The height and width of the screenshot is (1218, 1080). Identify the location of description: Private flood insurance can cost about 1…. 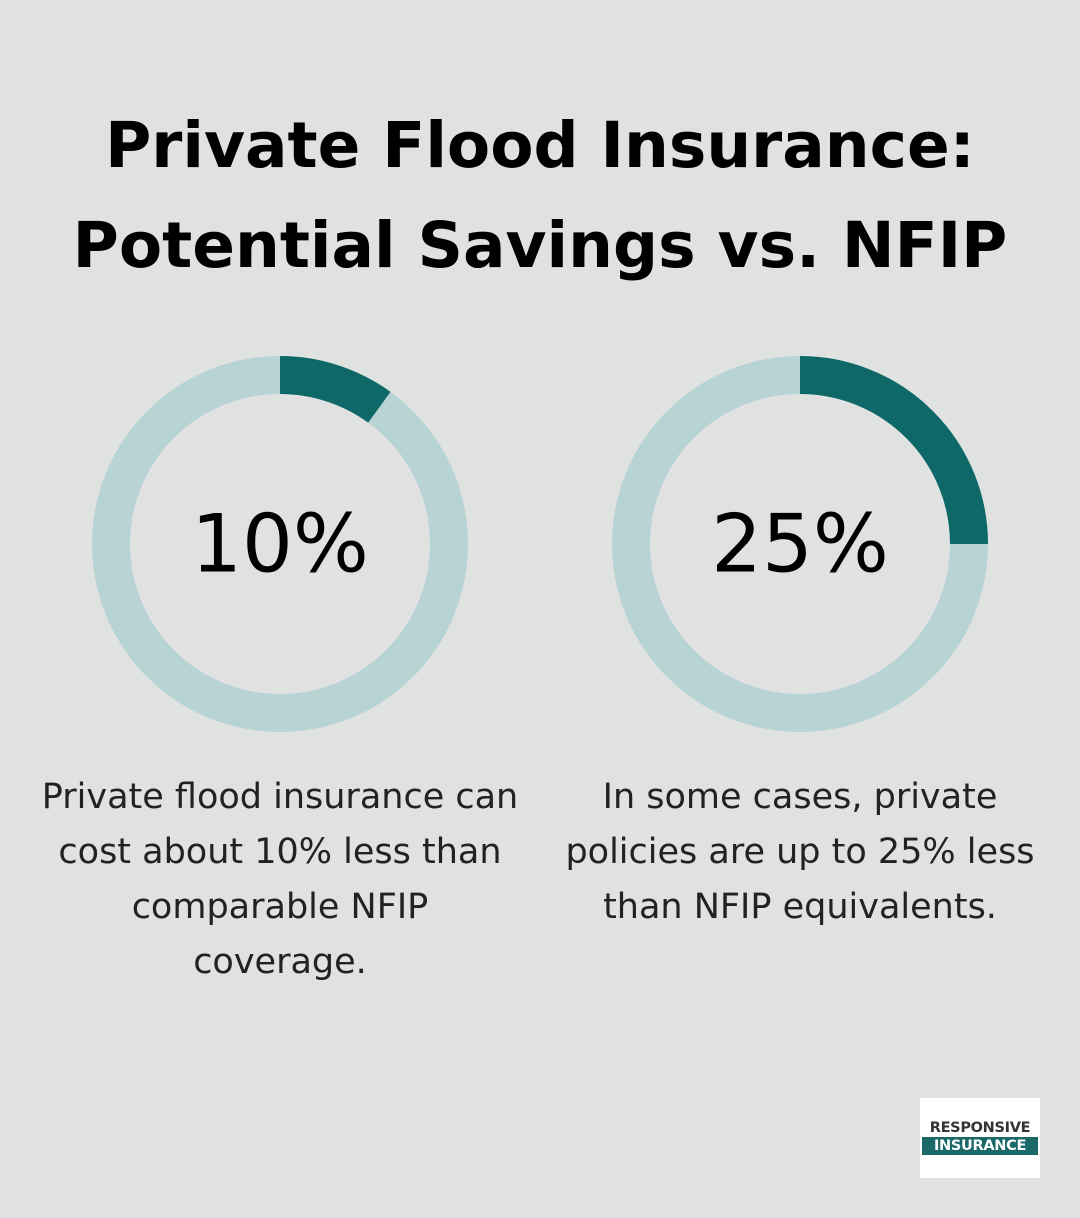
(280, 879).